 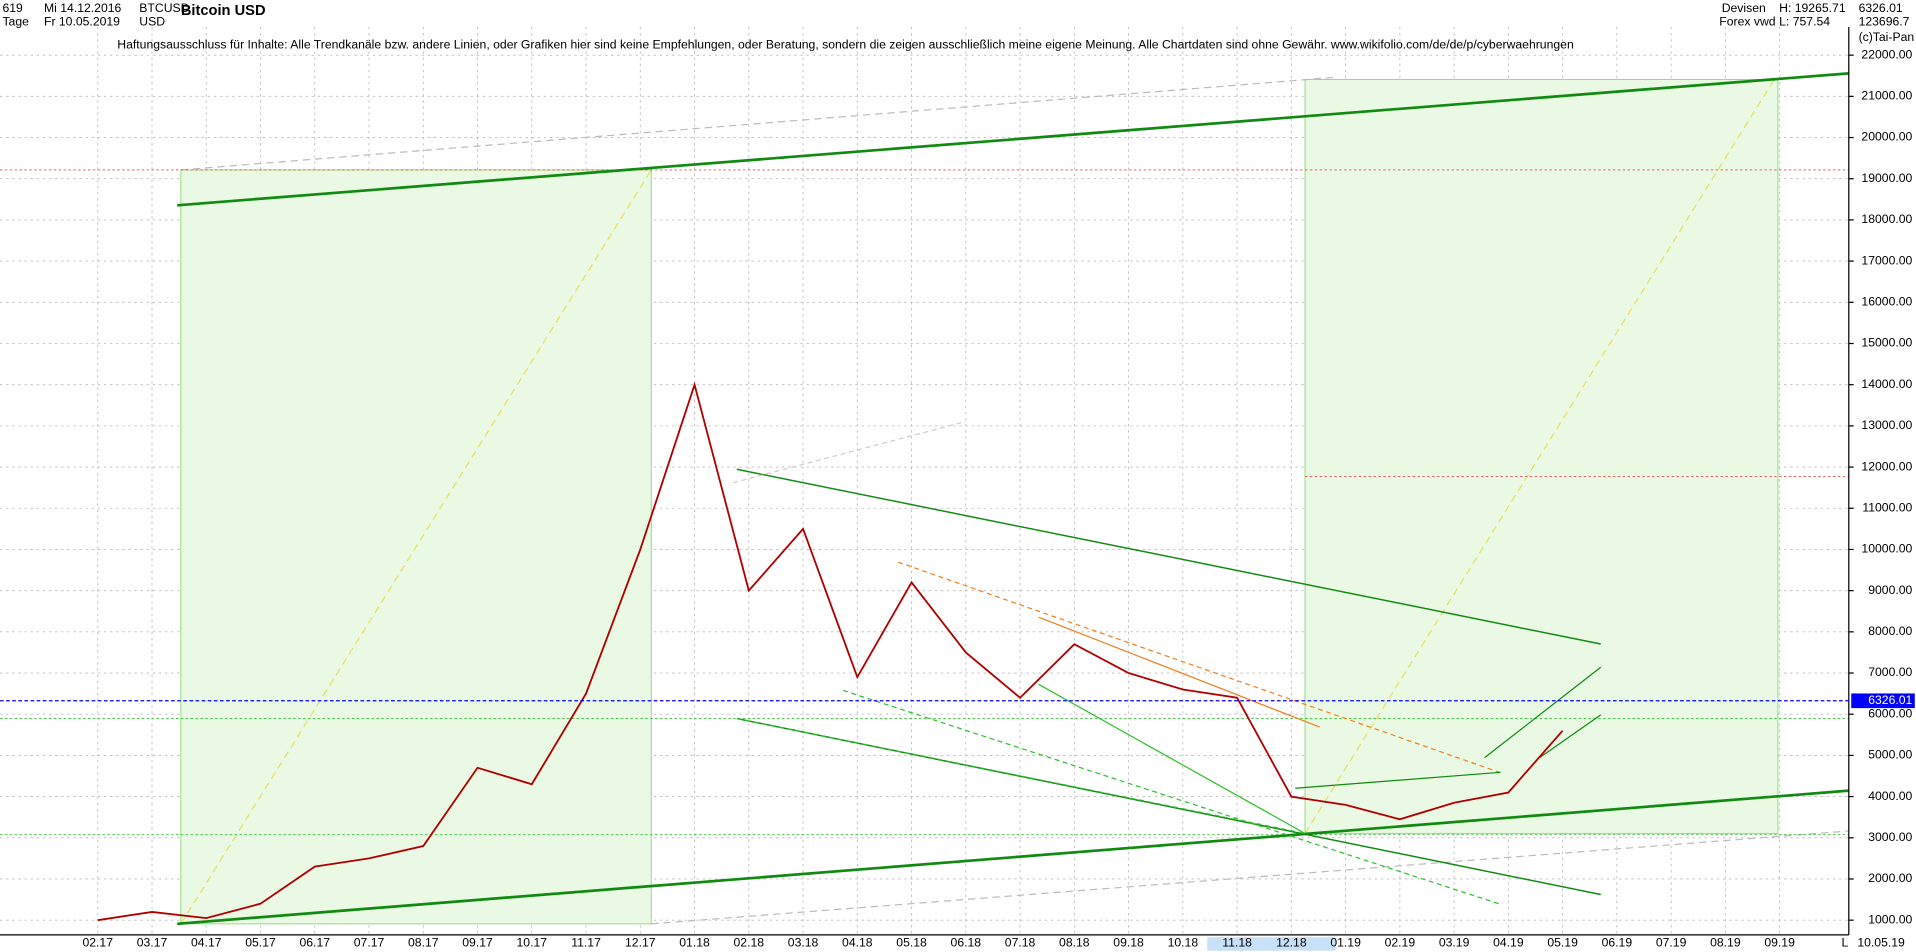 What do you see at coordinates (1562, 943) in the screenshot?
I see `x-tick-label: 05.19` at bounding box center [1562, 943].